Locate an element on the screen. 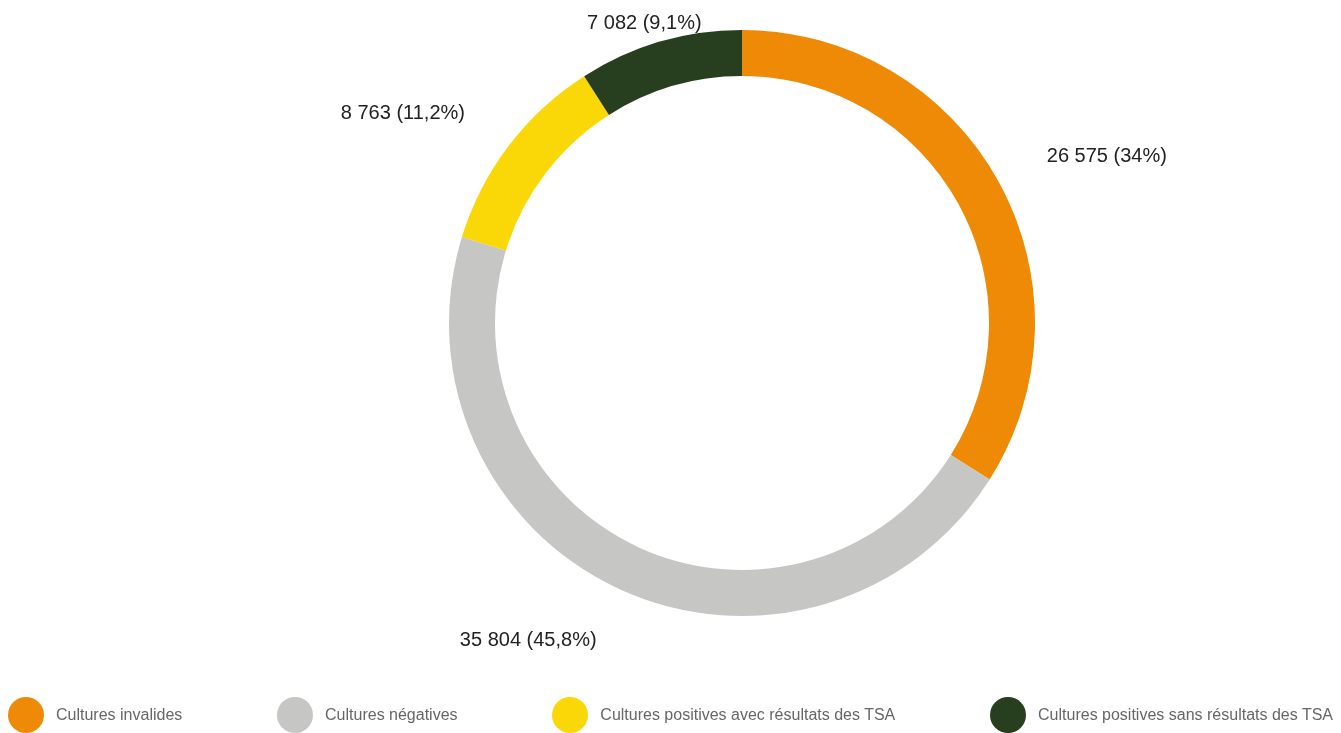 Image resolution: width=1341 pixels, height=733 pixels. legend-label: Cultures négatives is located at coordinates (391, 715).